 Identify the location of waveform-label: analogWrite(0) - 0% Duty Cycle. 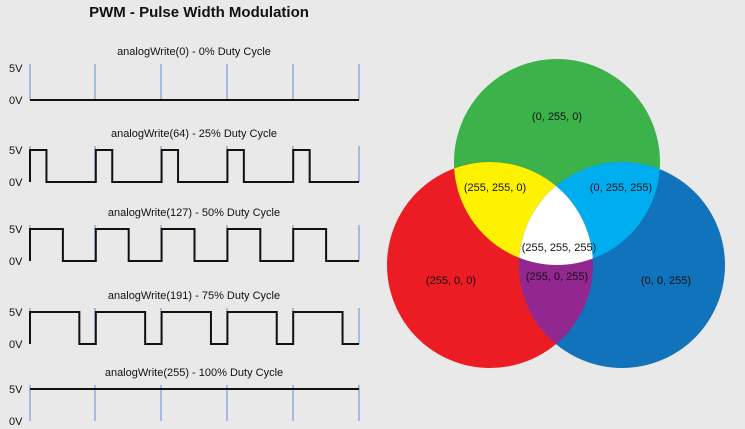
(194, 52).